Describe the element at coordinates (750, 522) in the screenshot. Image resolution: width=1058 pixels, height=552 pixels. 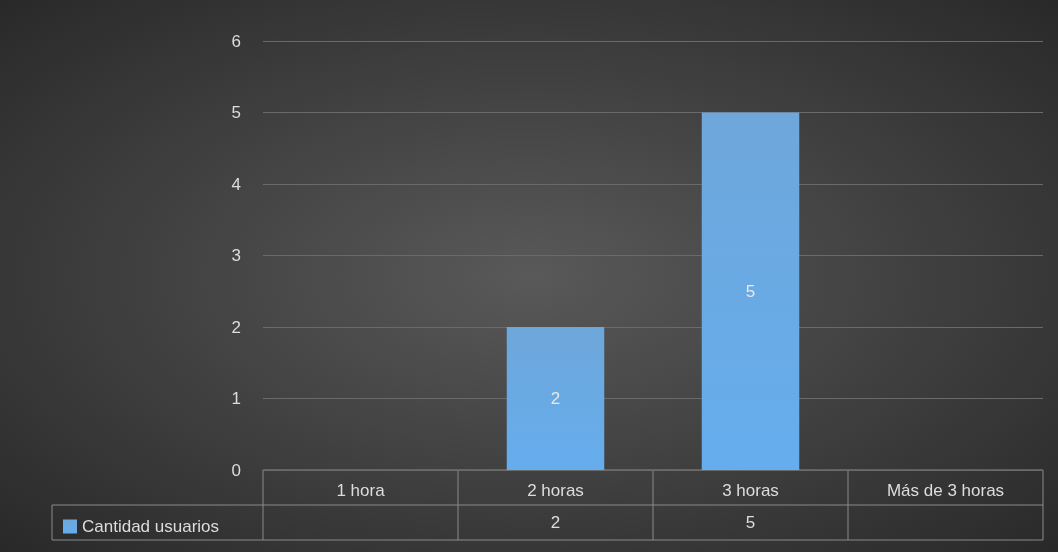
I see `data-label: 5` at that location.